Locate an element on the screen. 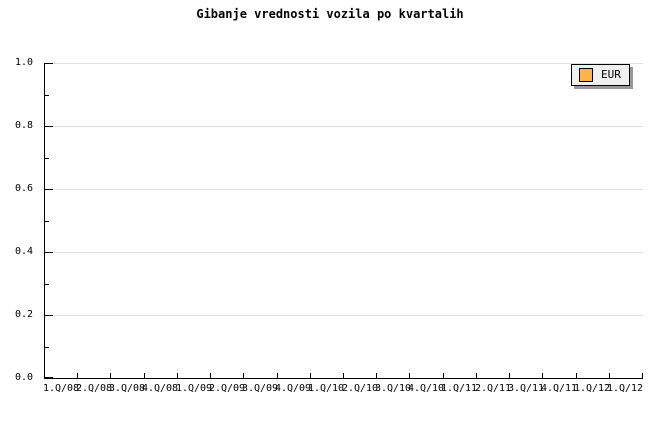  x-axis-tick-label: 3.Q/09 is located at coordinates (260, 388).